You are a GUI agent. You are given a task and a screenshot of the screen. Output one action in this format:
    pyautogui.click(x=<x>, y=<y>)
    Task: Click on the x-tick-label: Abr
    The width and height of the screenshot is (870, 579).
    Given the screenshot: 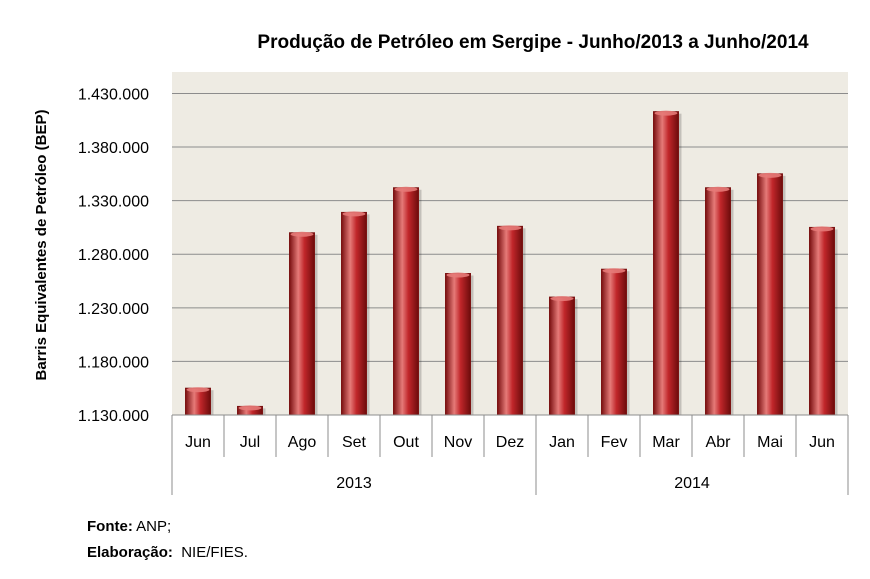 What is the action you would take?
    pyautogui.click(x=719, y=442)
    